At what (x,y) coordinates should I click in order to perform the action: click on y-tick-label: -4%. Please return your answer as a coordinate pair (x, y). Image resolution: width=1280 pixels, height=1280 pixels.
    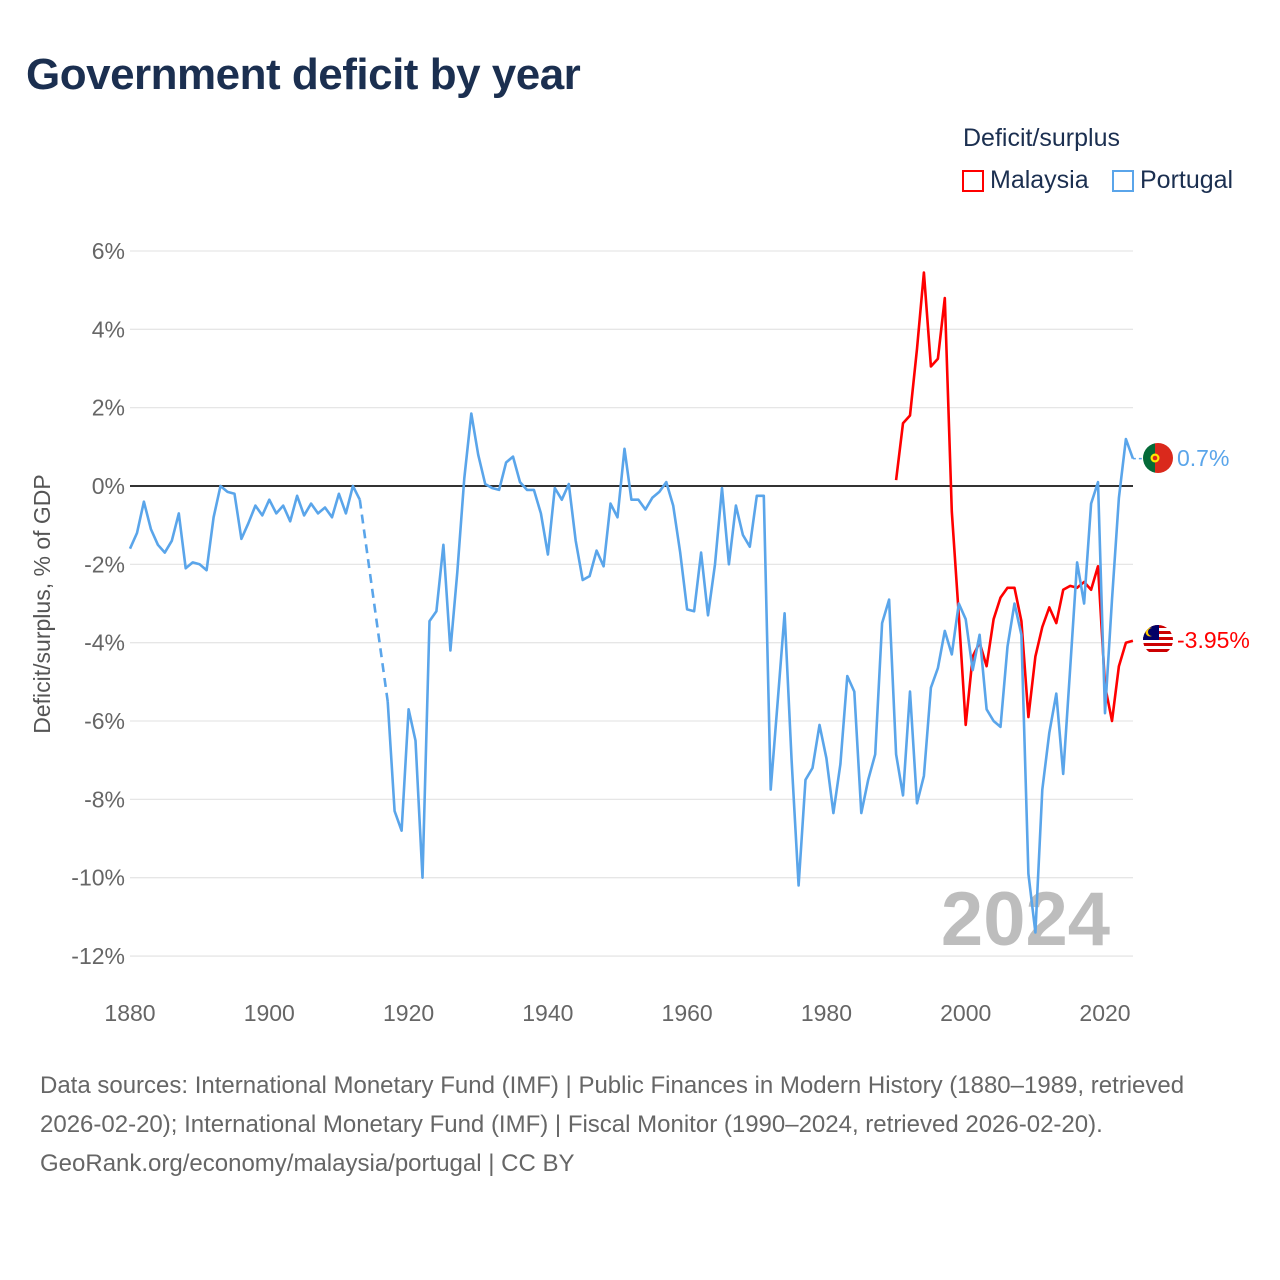
    Looking at the image, I should click on (104, 643).